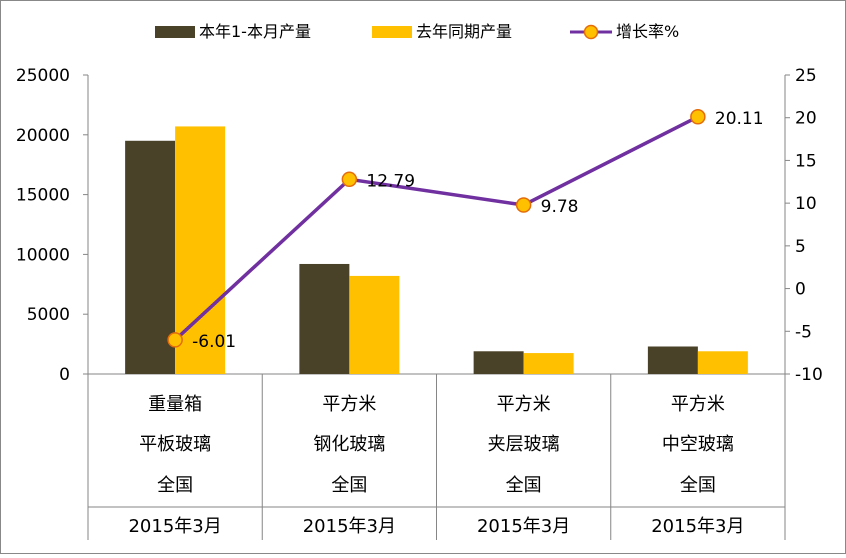 This screenshot has height=558, width=846. I want to click on growth-data-label-1: -6.01, so click(214, 342).